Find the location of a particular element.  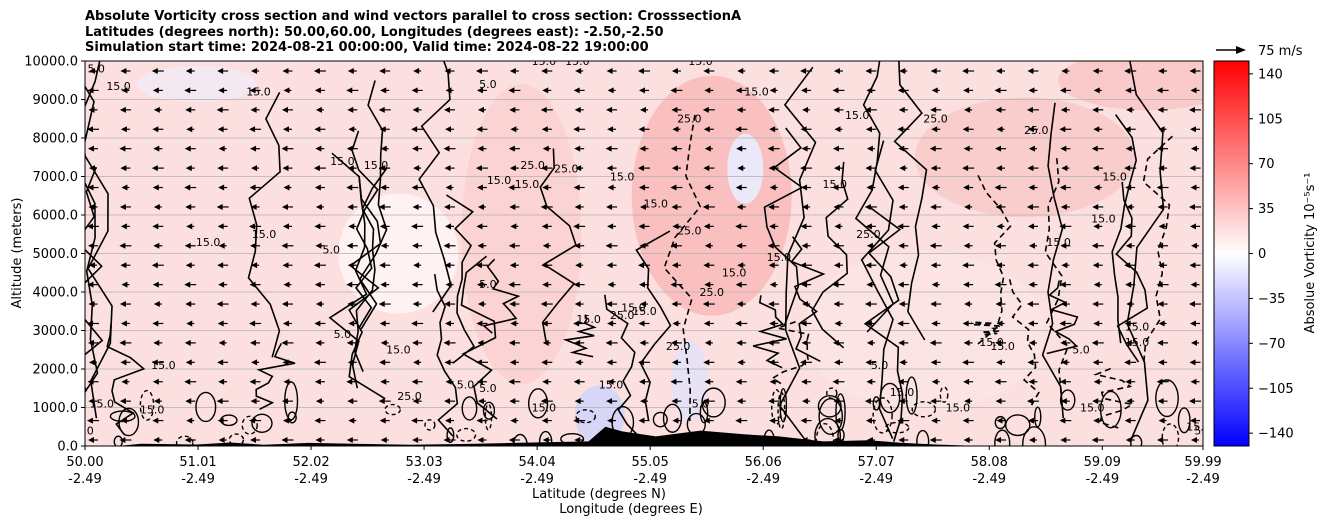

y-tick-label: 2000.0 is located at coordinates (56, 370).